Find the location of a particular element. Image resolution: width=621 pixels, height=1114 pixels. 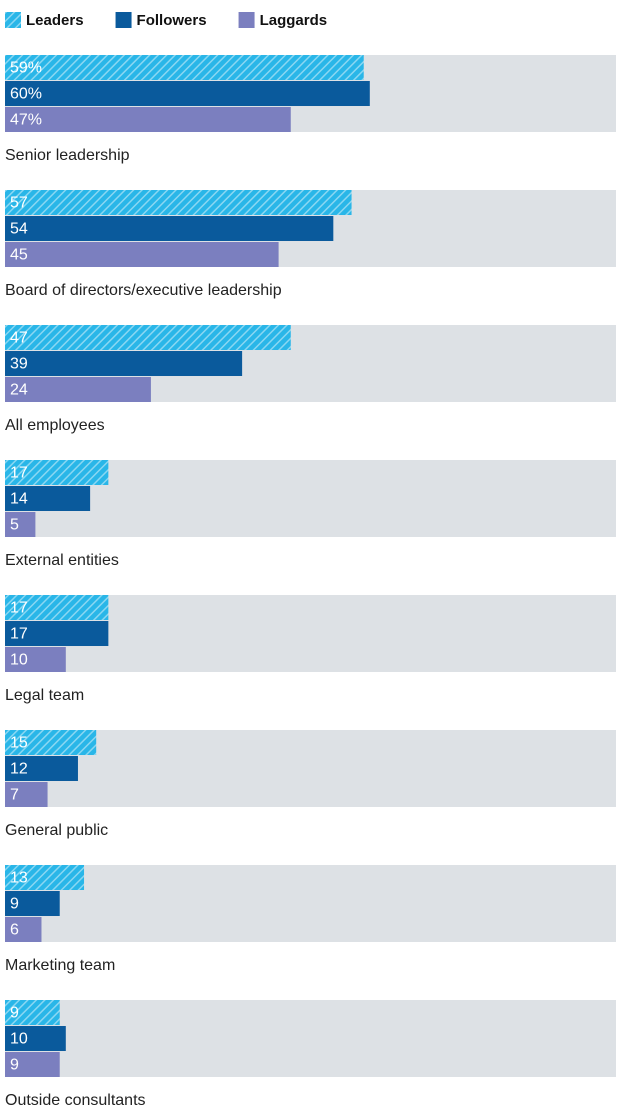

value-label: 47% is located at coordinates (26, 120).